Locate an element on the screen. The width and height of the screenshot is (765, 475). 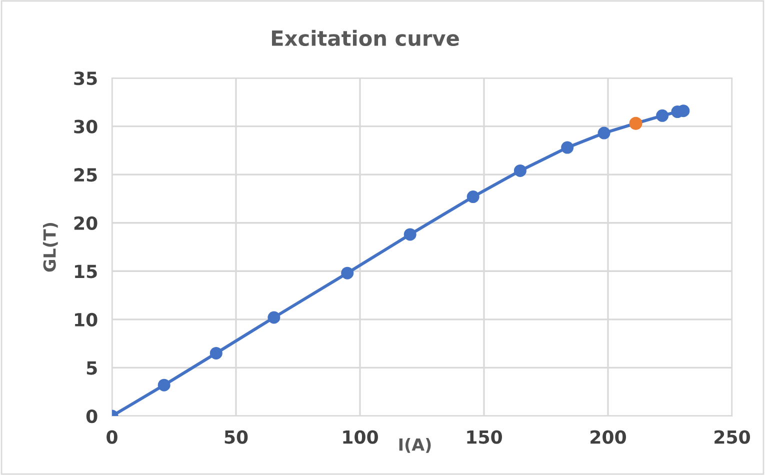
x-tick-label: 100 is located at coordinates (360, 437).